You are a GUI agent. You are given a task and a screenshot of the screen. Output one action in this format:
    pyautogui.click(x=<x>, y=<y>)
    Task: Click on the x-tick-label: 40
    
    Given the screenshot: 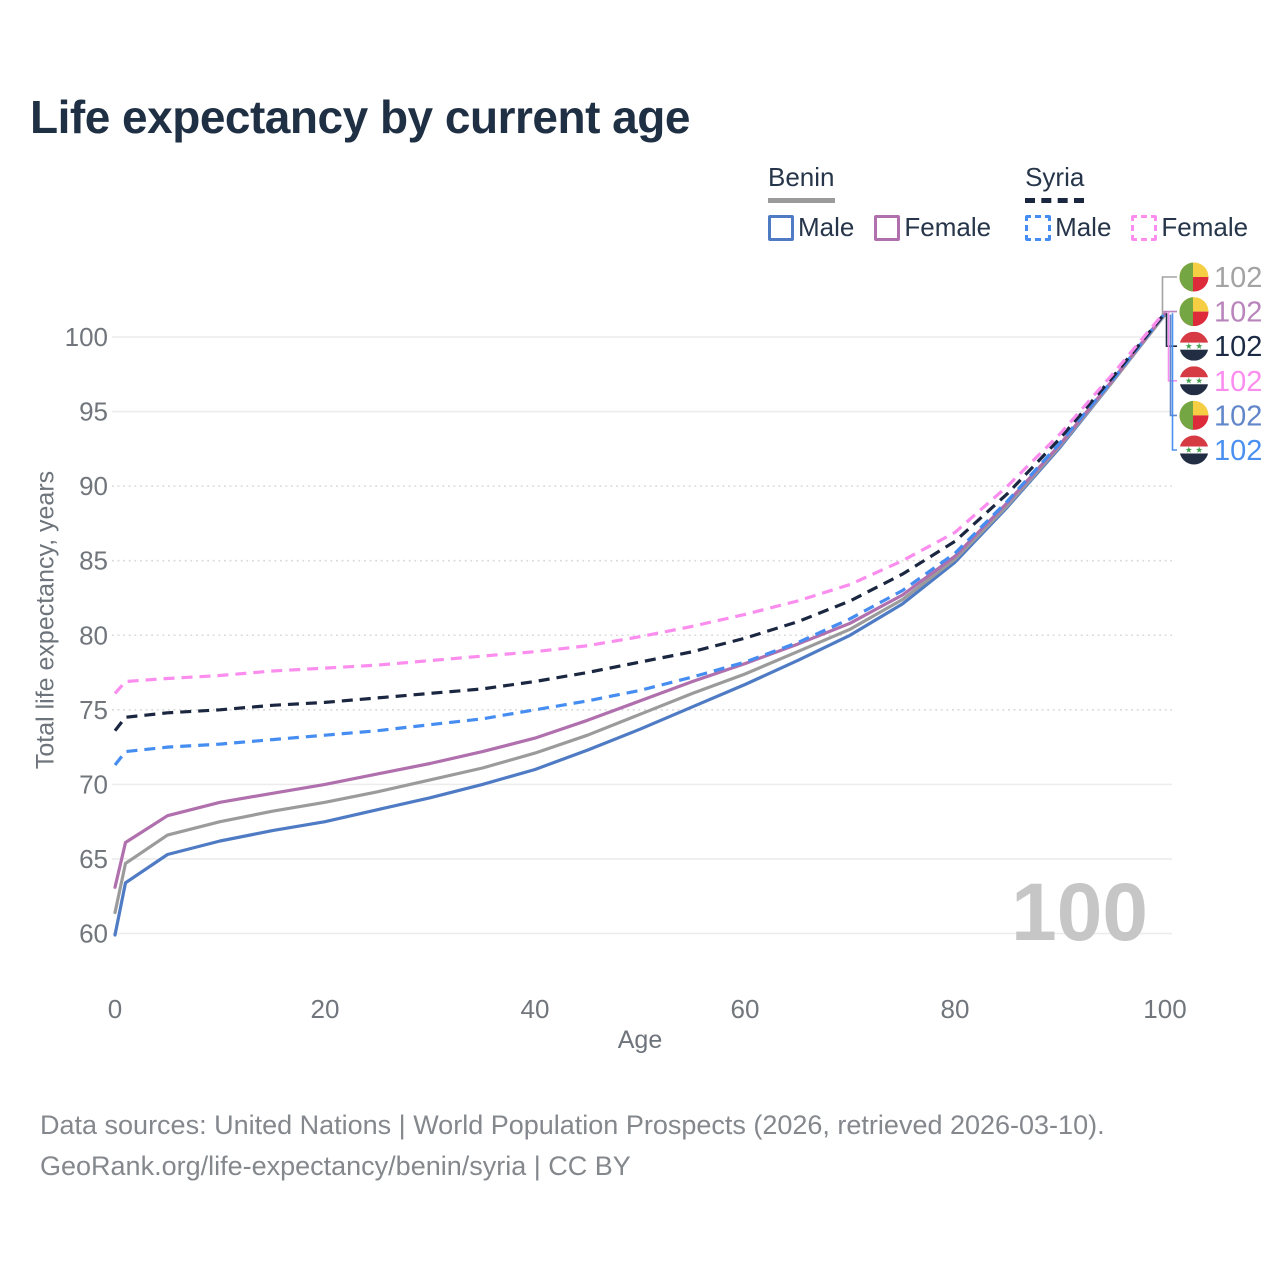 What is the action you would take?
    pyautogui.click(x=535, y=1009)
    